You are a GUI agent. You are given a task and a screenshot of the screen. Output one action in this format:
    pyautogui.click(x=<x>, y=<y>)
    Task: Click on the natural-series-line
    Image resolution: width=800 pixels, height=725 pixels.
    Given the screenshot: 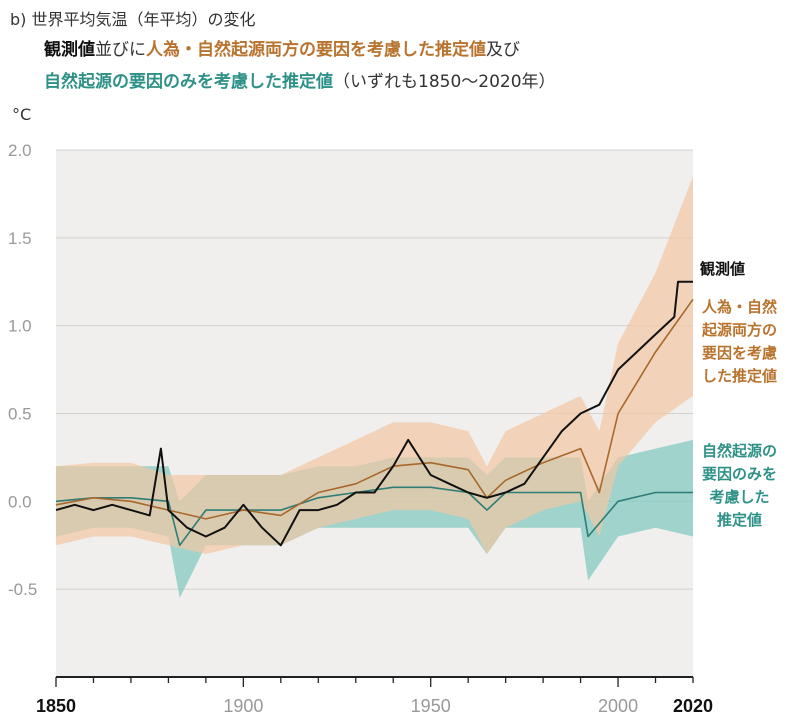 What is the action you would take?
    pyautogui.click(x=374, y=516)
    